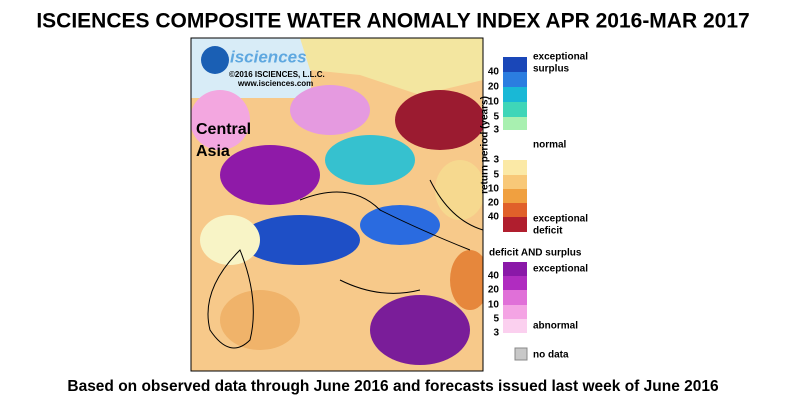  Describe the element at coordinates (268, 56) in the screenshot. I see `logo: isciences` at that location.